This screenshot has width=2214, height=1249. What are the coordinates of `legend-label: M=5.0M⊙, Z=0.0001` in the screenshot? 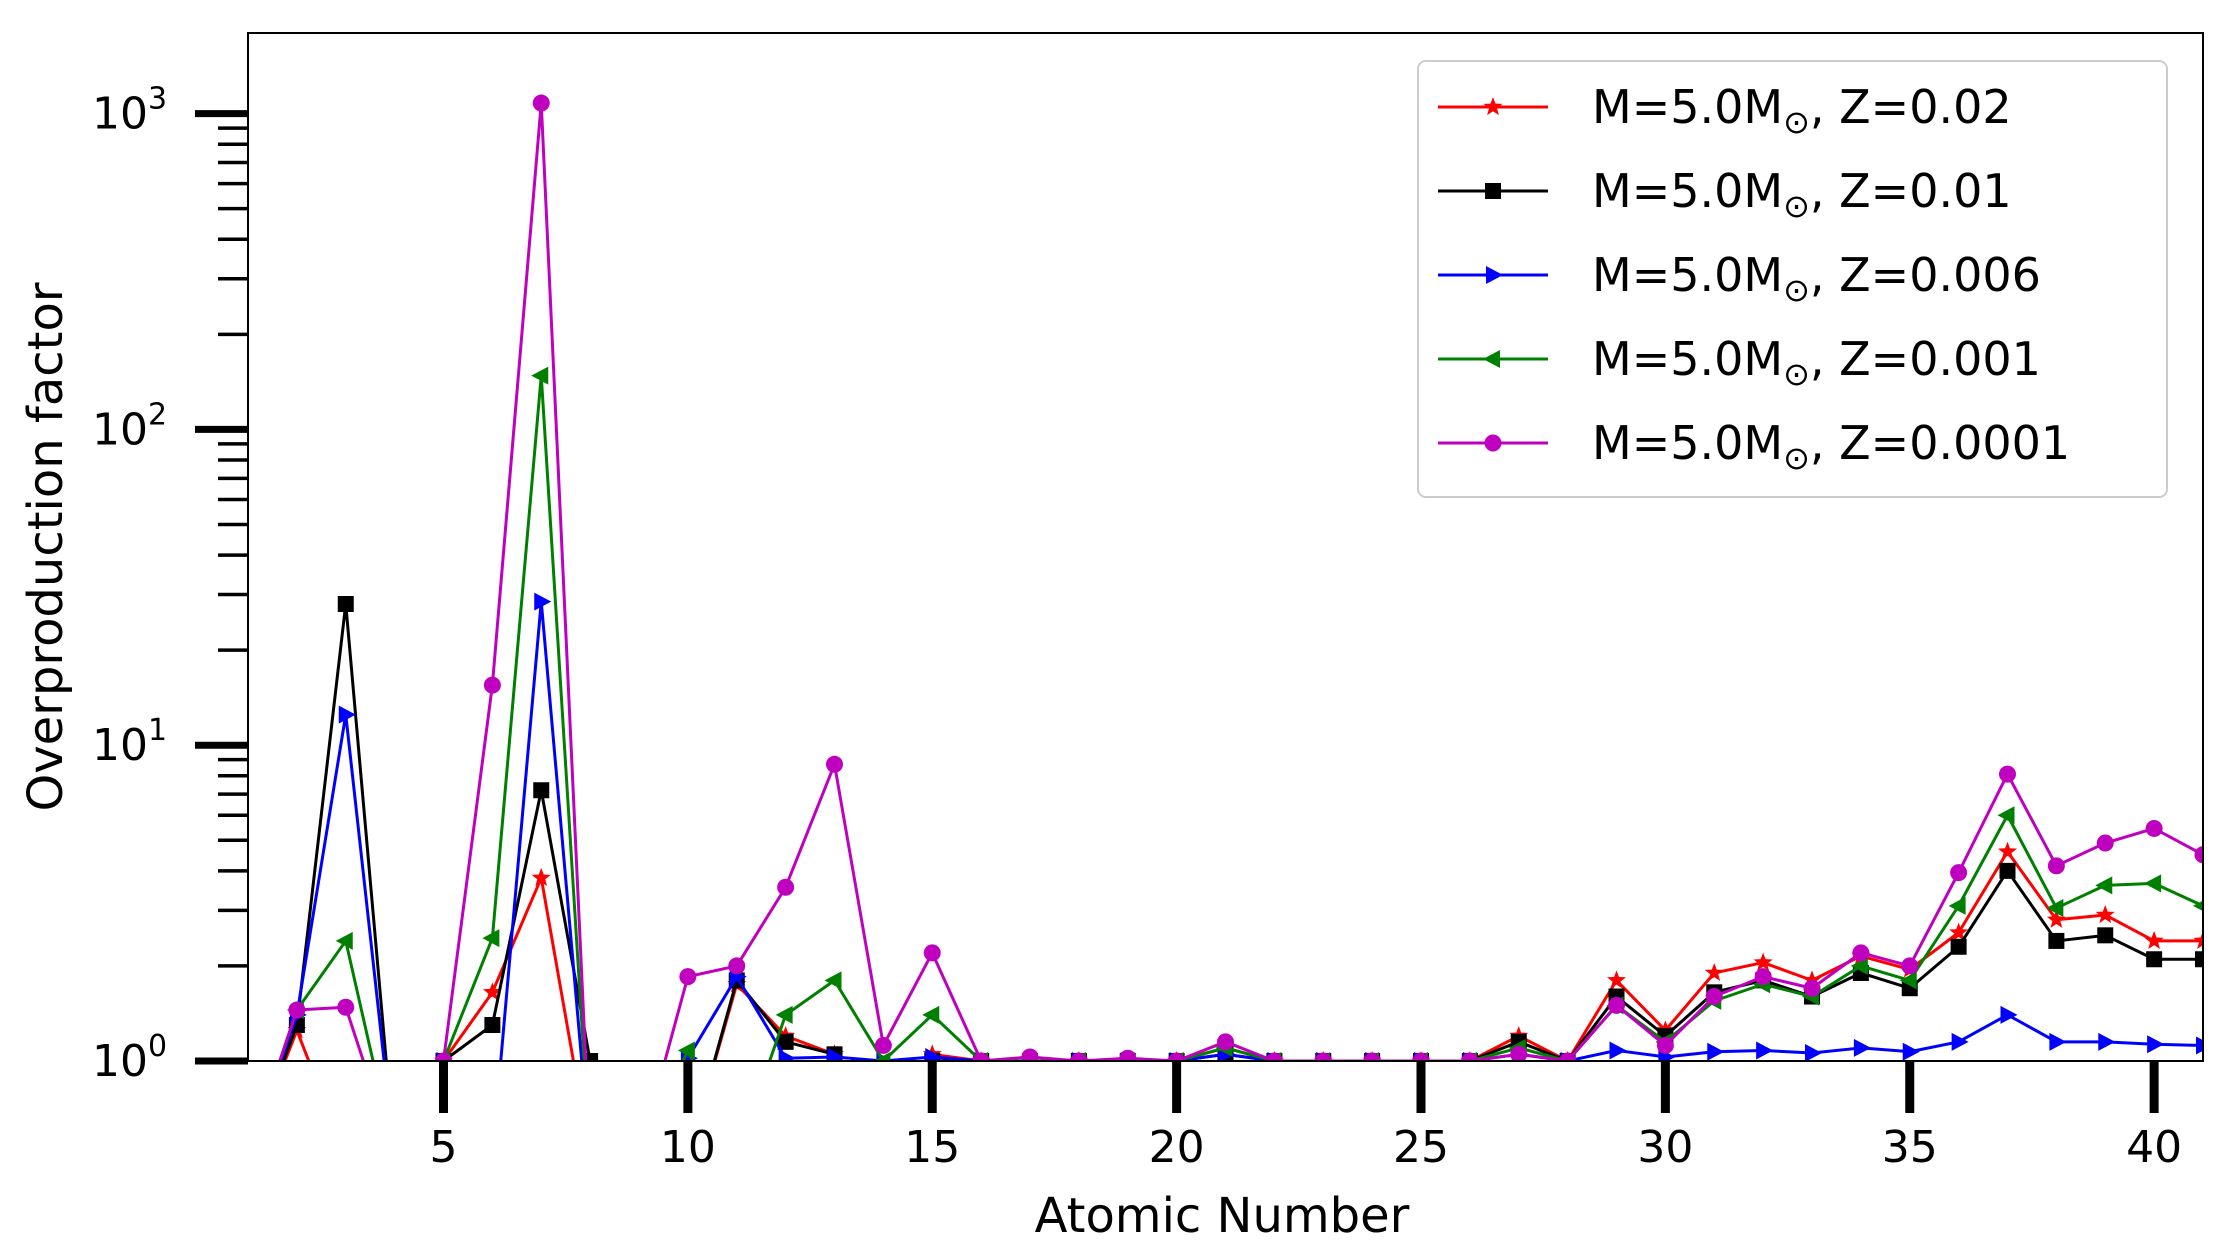 It's located at (1831, 446).